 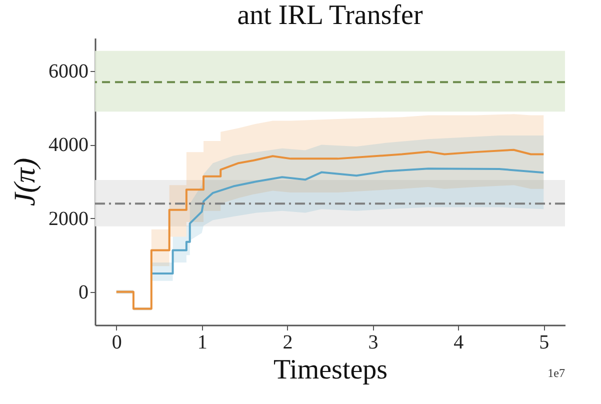 I want to click on x-axis-title: Timesteps, so click(x=330, y=370).